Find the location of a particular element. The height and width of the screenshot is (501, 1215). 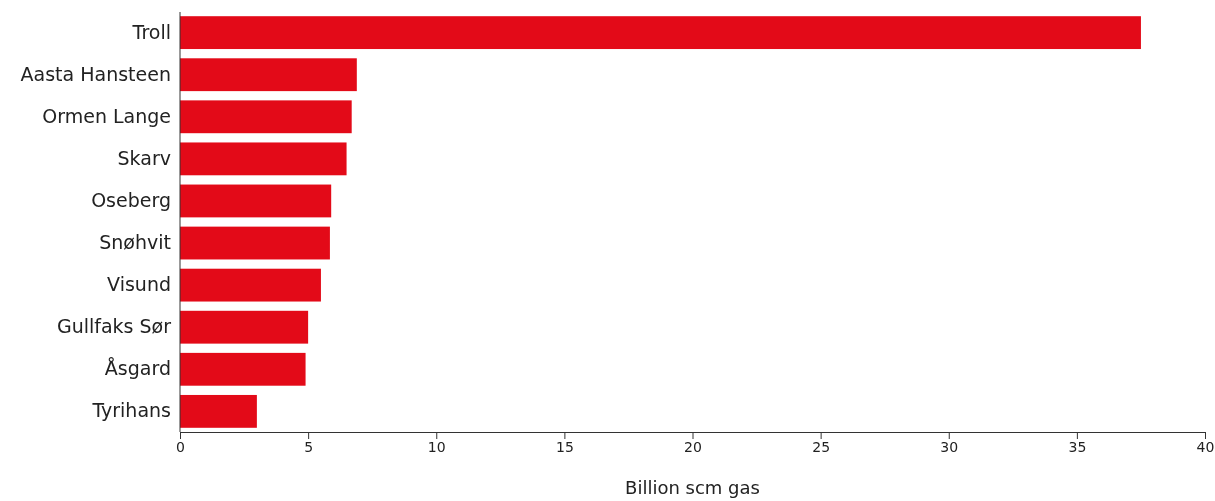

y-tick-label: Visund is located at coordinates (139, 284).